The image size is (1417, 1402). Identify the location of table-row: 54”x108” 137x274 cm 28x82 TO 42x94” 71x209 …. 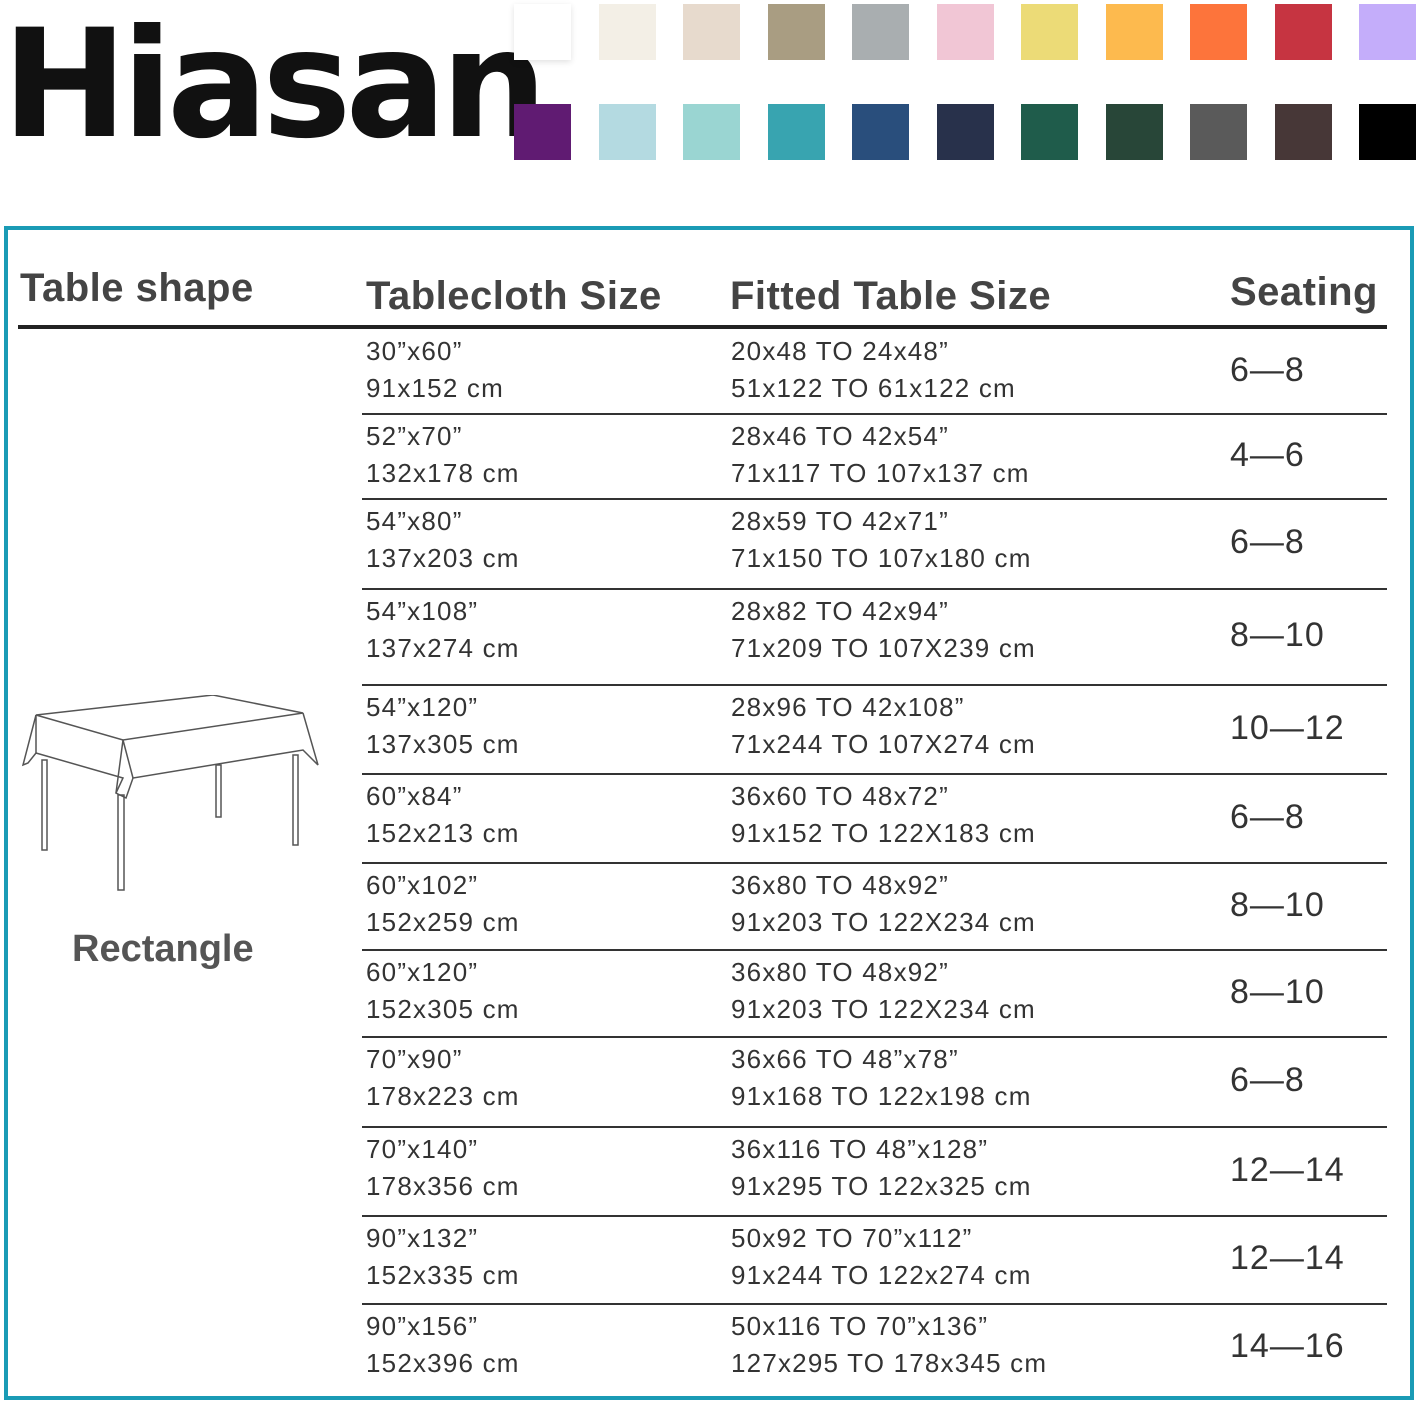
(874, 638).